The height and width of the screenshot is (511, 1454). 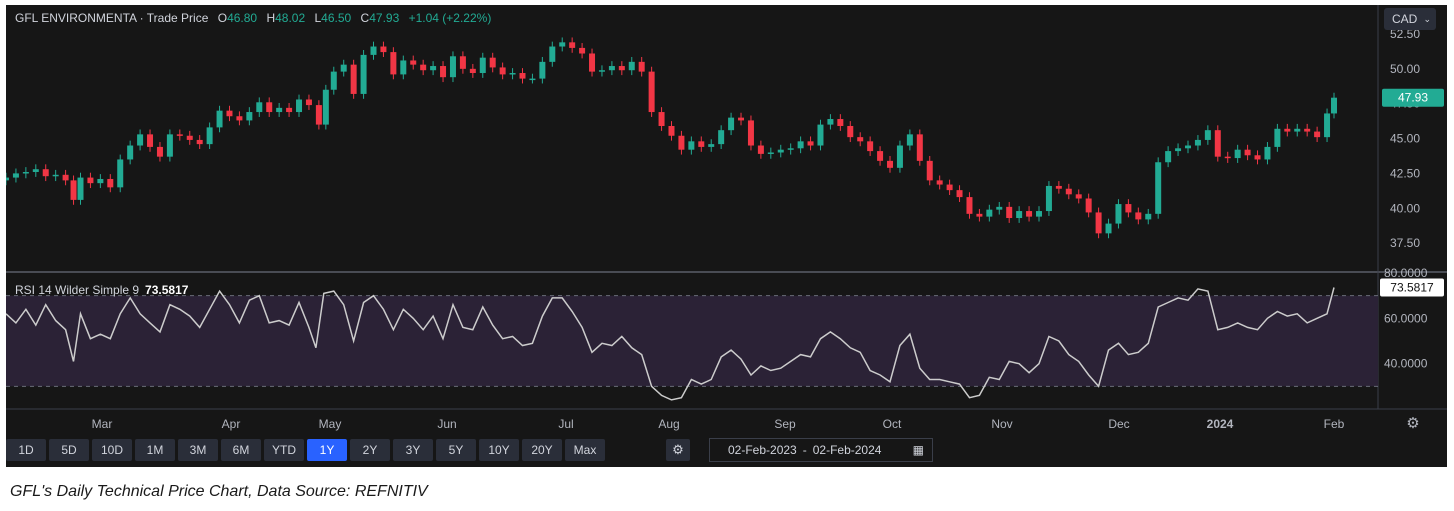 I want to click on timeframe-button-10y: 10Y, so click(x=499, y=450).